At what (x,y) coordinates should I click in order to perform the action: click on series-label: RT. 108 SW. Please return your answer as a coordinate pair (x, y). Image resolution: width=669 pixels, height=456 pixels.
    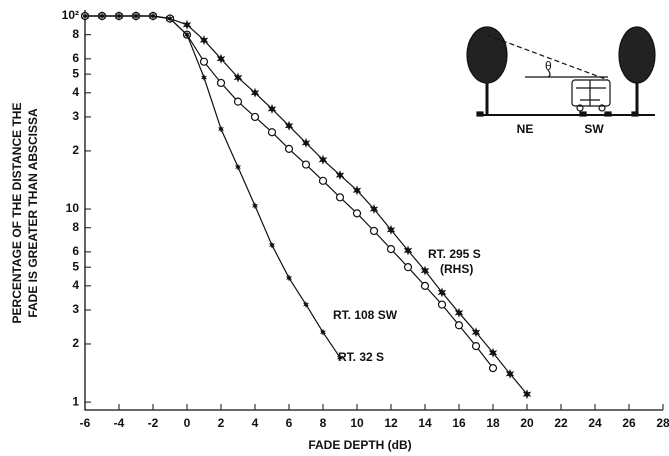
    Looking at the image, I should click on (365, 315).